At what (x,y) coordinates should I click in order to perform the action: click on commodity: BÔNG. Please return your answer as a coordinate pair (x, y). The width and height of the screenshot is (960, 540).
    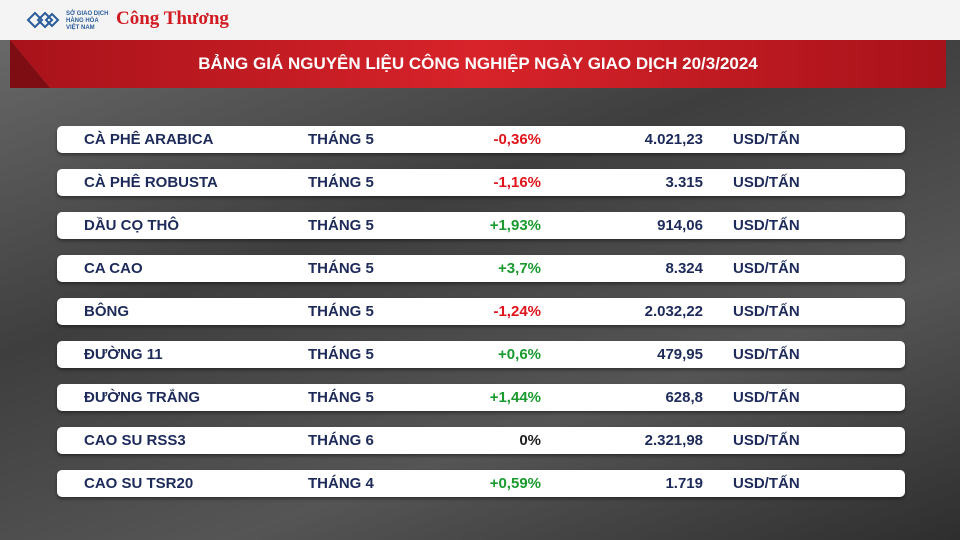
    Looking at the image, I should click on (106, 311).